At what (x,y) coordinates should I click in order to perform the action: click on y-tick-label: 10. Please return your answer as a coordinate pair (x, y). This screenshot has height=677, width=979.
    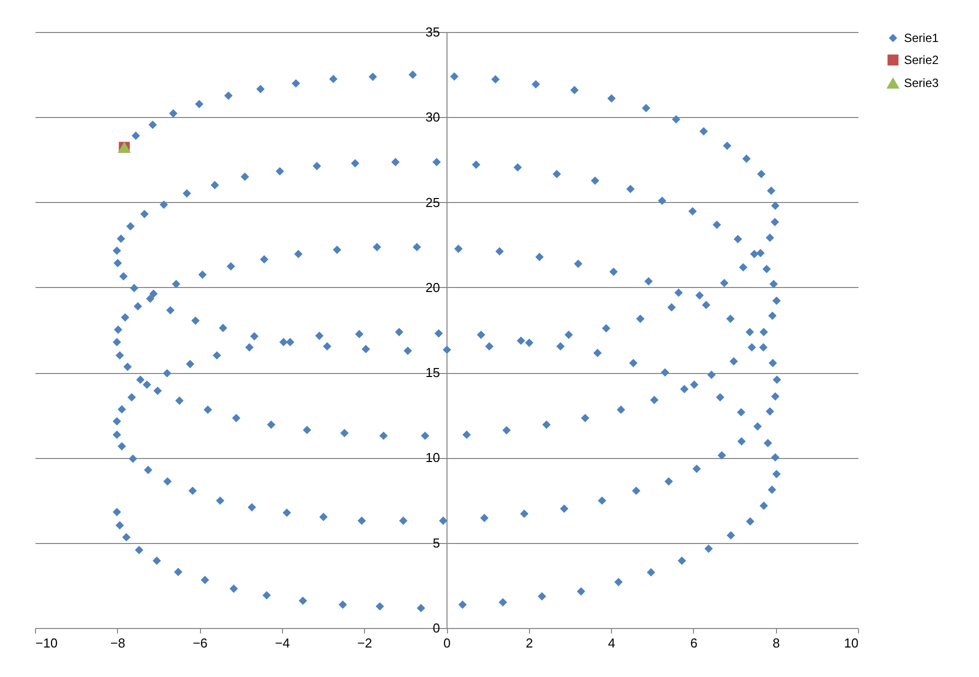
    Looking at the image, I should click on (433, 458).